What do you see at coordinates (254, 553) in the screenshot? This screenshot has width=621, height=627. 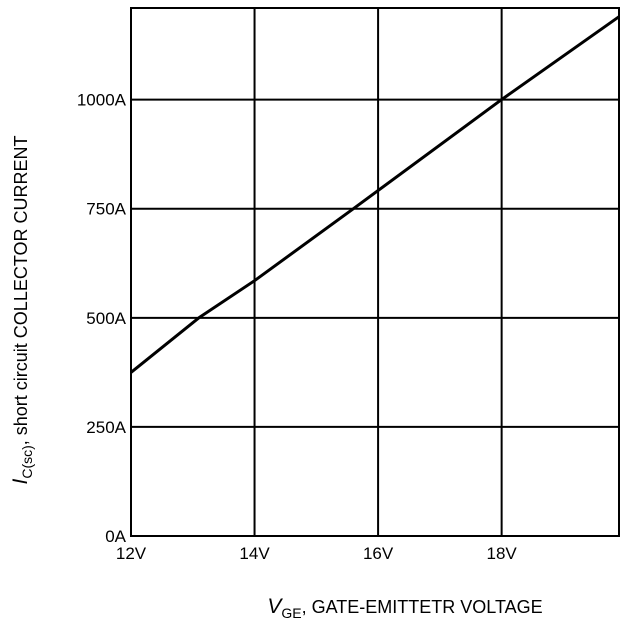 I see `x-tick-label: 14V` at bounding box center [254, 553].